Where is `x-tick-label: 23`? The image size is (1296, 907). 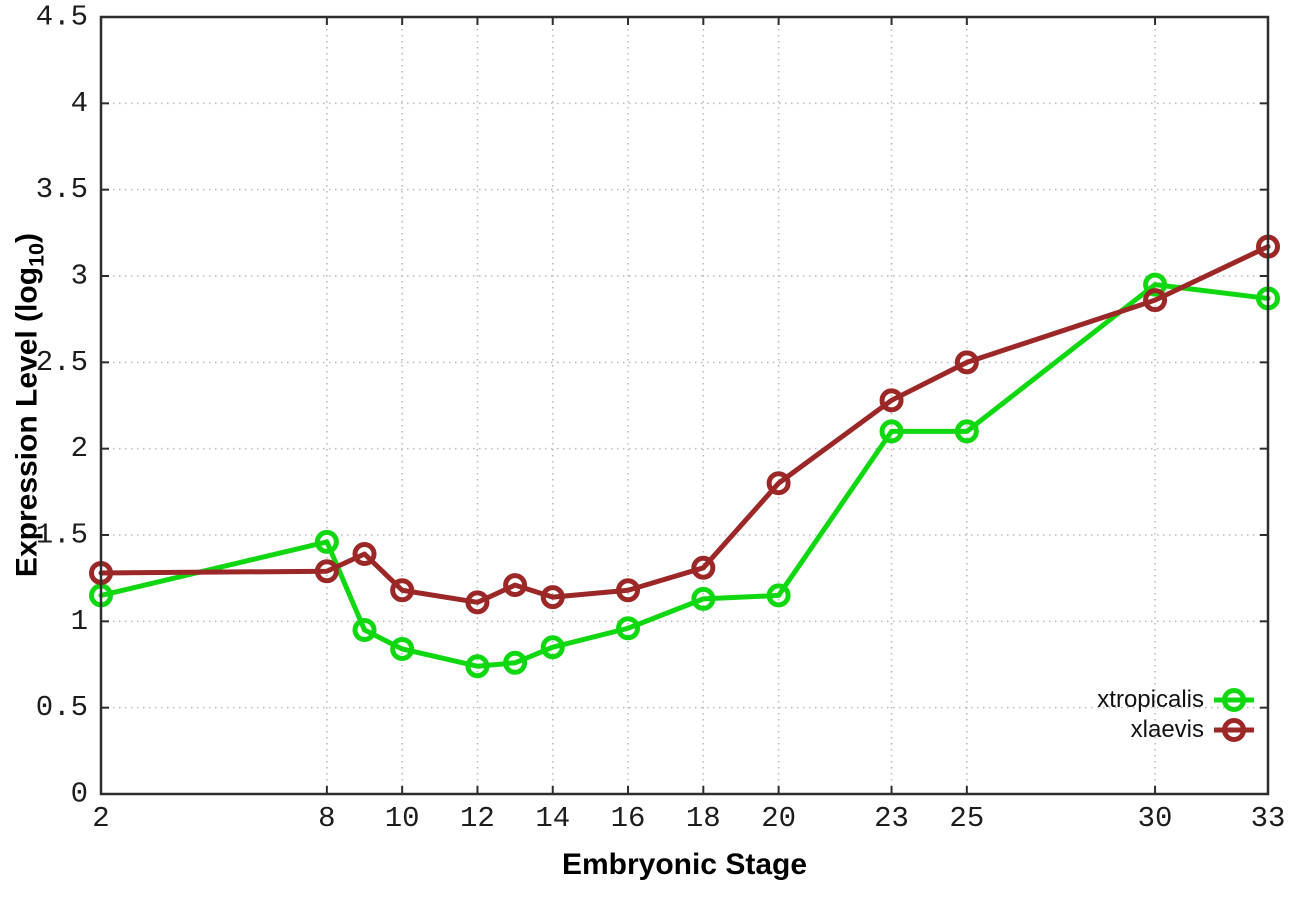 x-tick-label: 23 is located at coordinates (891, 818).